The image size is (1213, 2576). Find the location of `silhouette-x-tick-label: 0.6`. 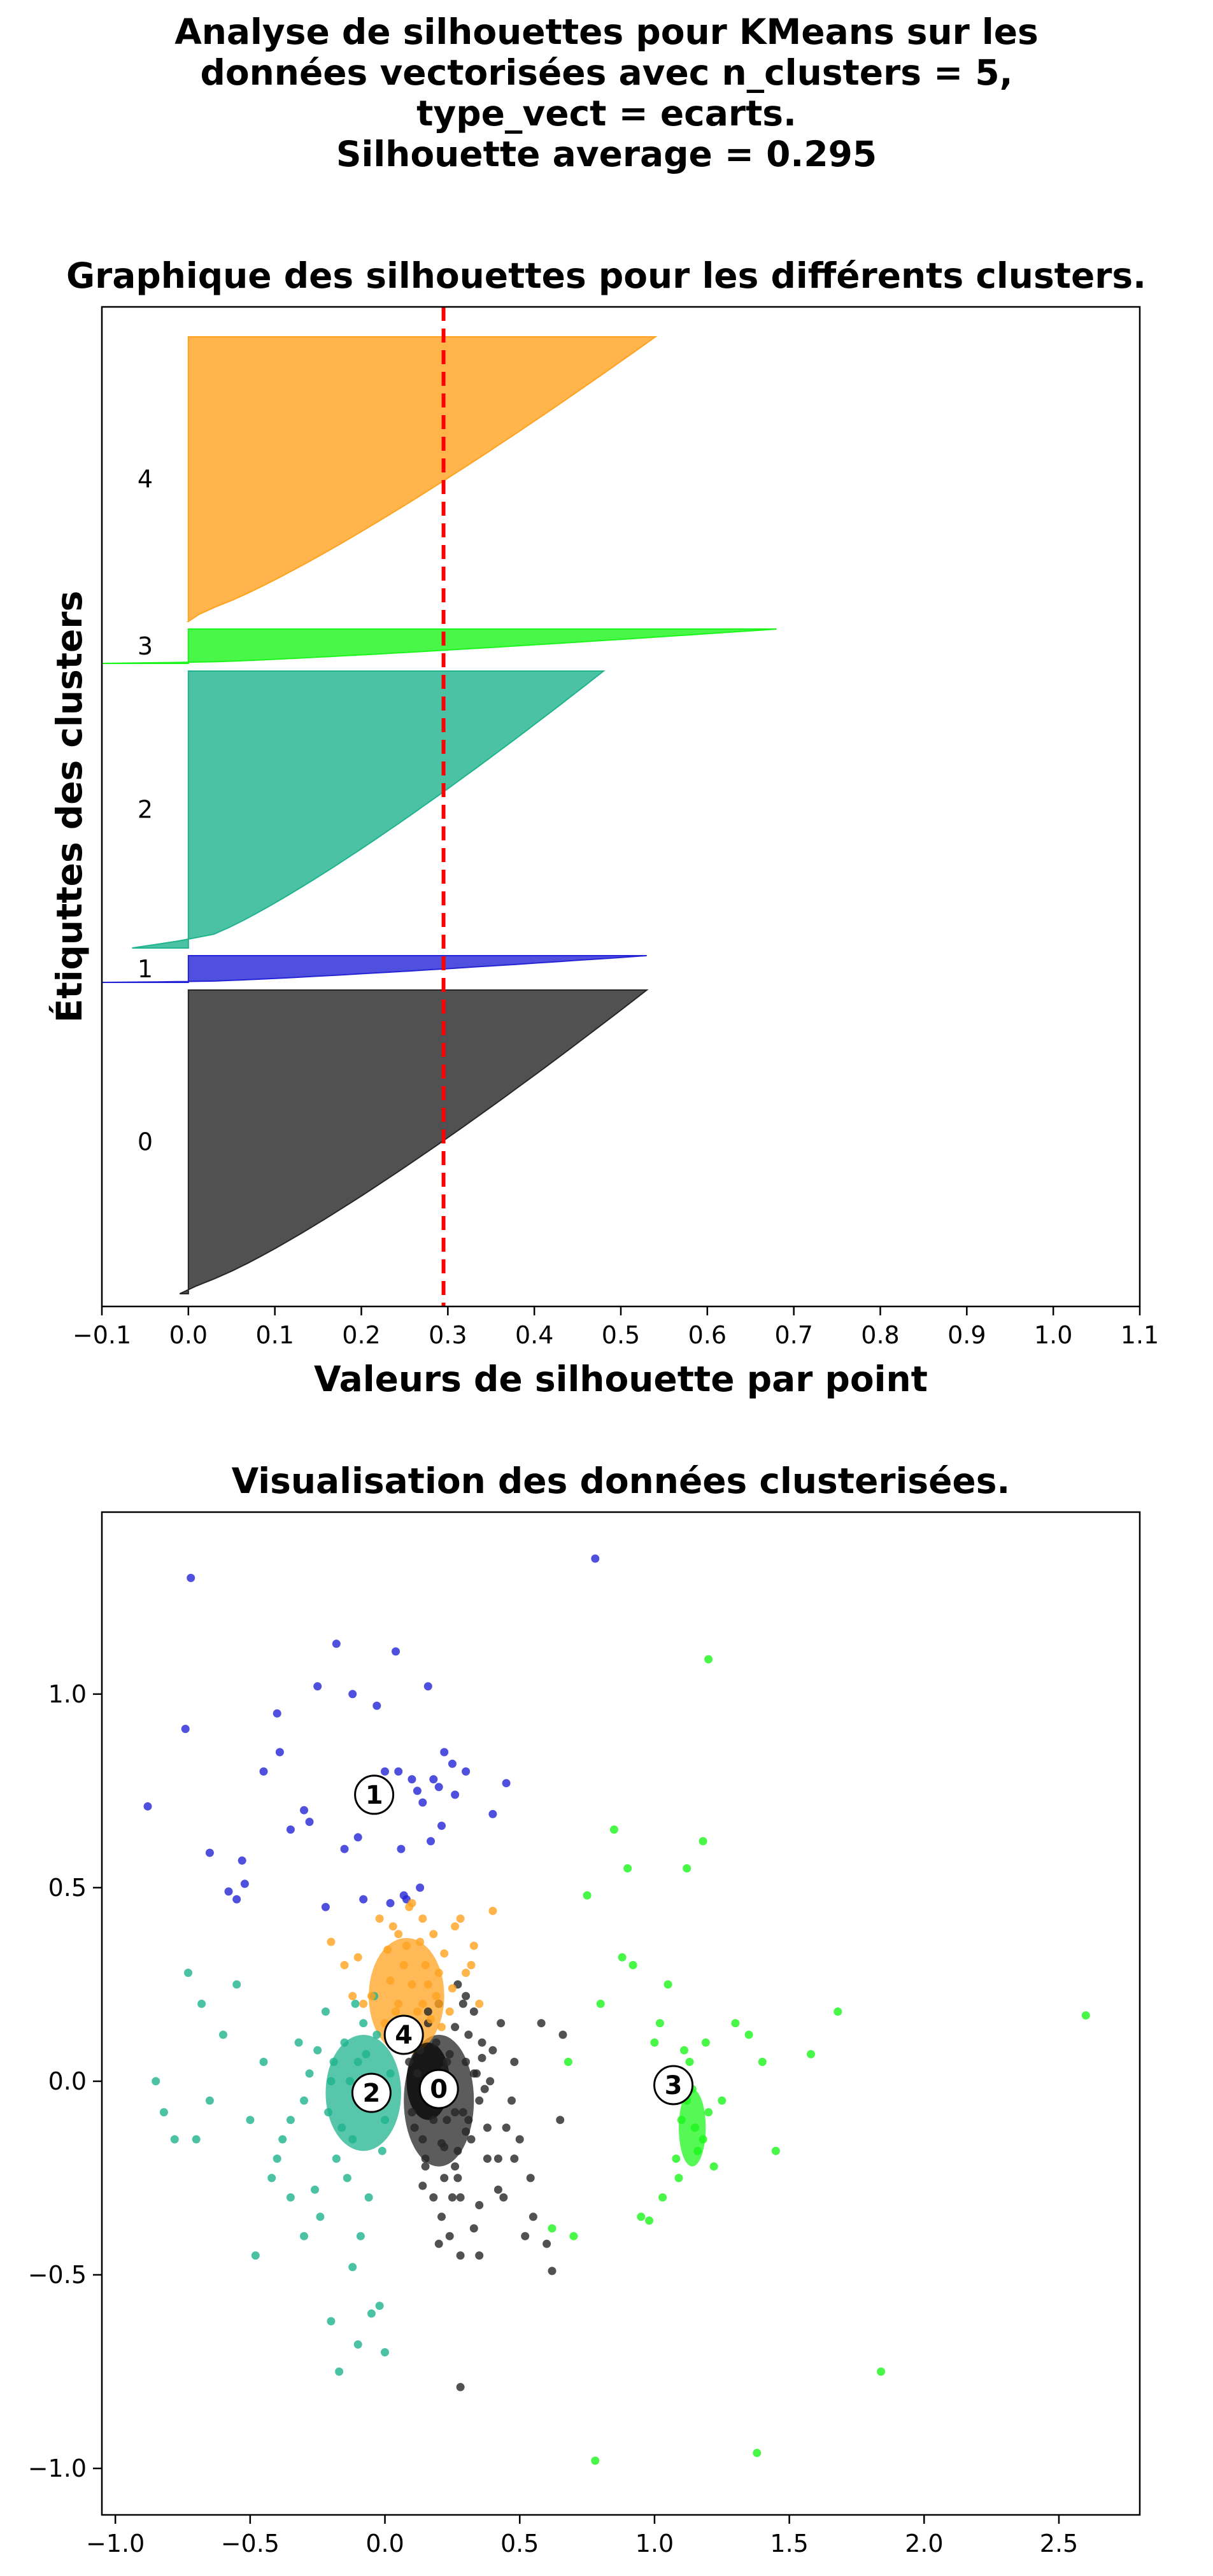

silhouette-x-tick-label: 0.6 is located at coordinates (707, 1335).